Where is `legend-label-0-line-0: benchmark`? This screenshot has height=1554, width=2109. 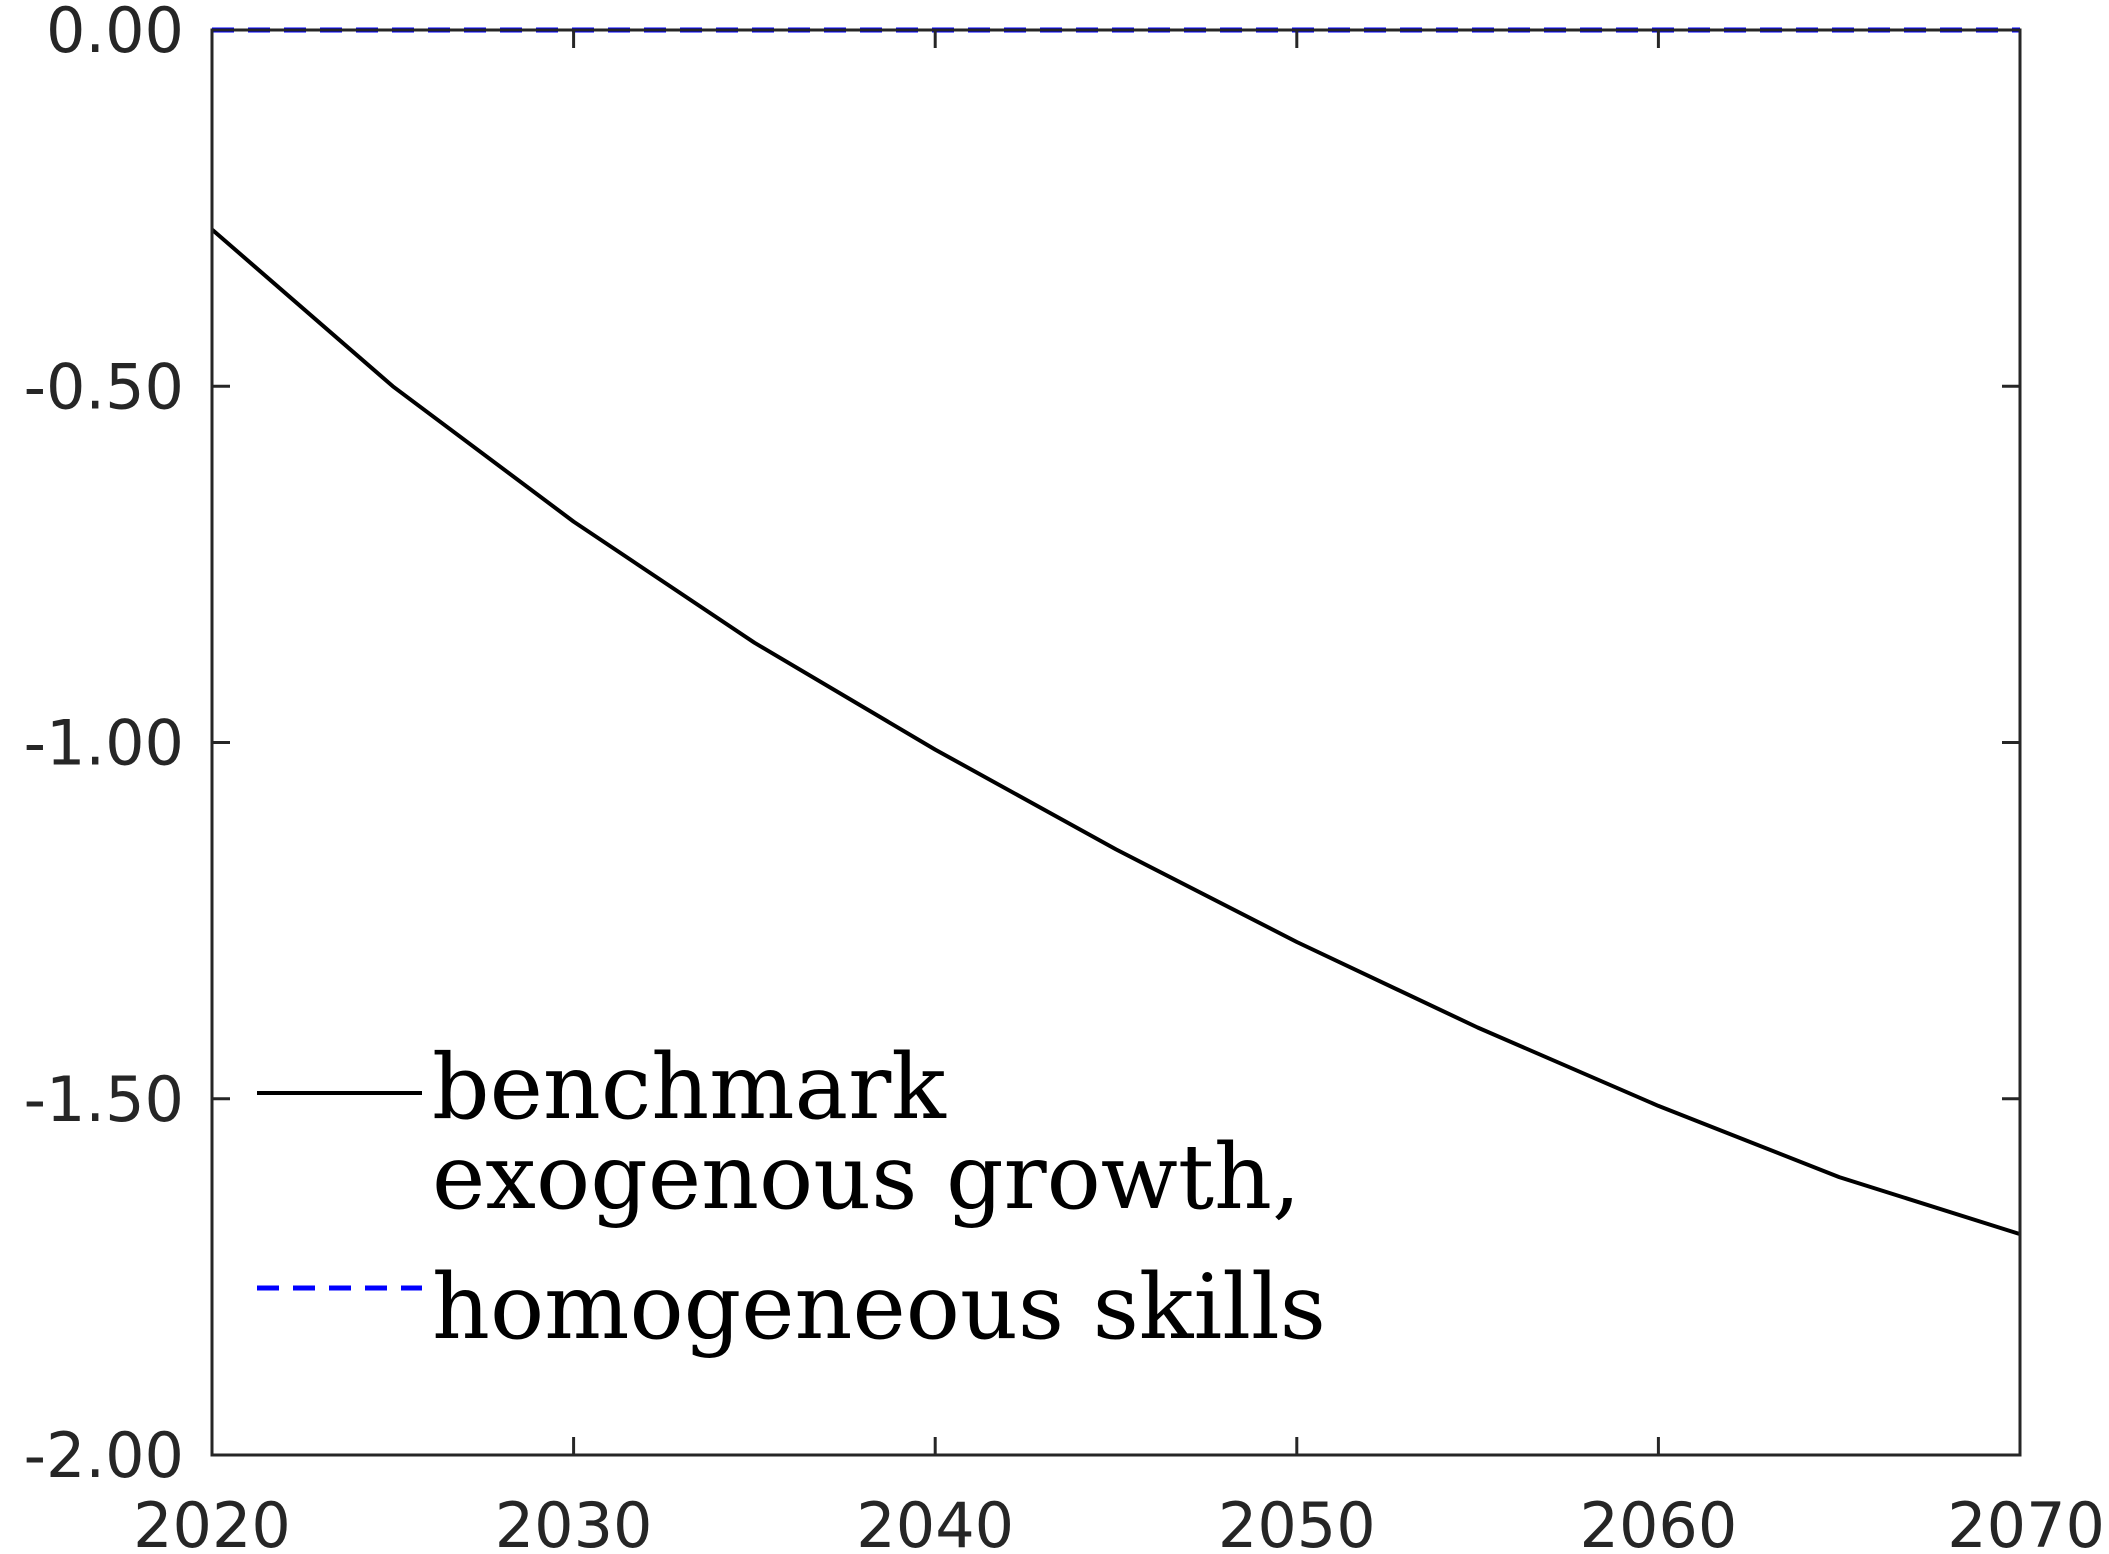 legend-label-0-line-0: benchmark is located at coordinates (689, 1087).